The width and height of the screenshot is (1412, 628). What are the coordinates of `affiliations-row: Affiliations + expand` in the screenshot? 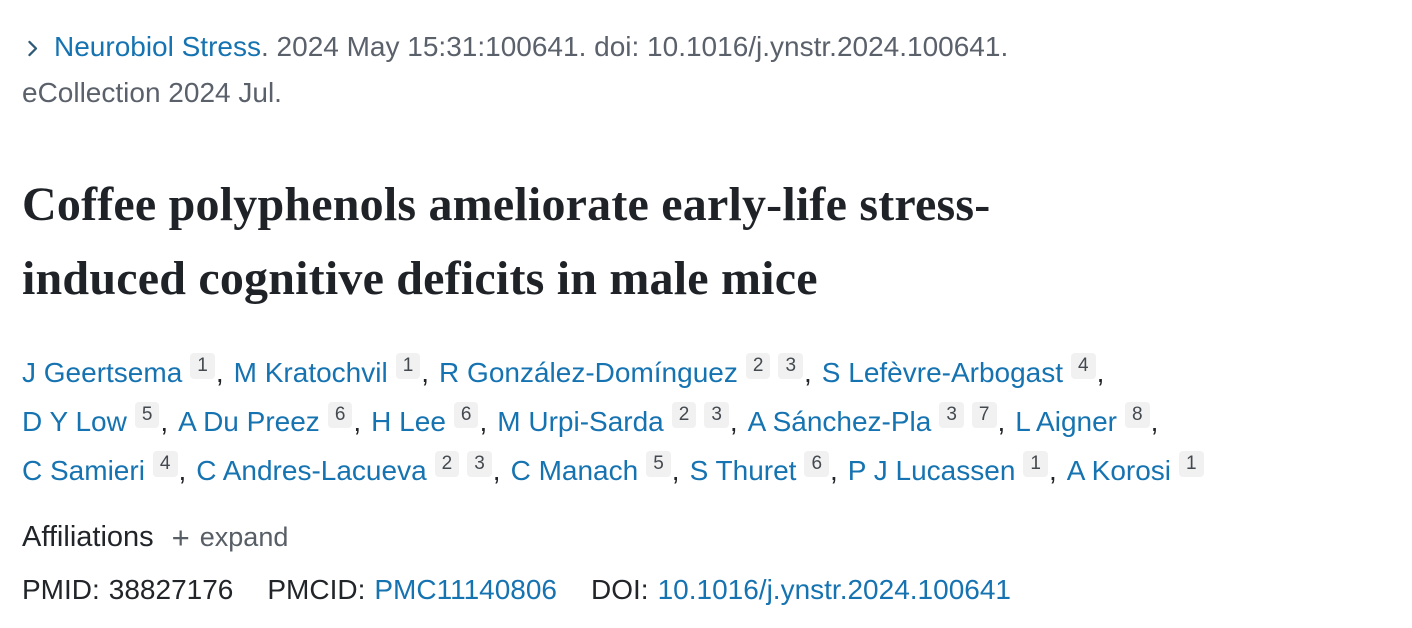 It's located at (699, 537).